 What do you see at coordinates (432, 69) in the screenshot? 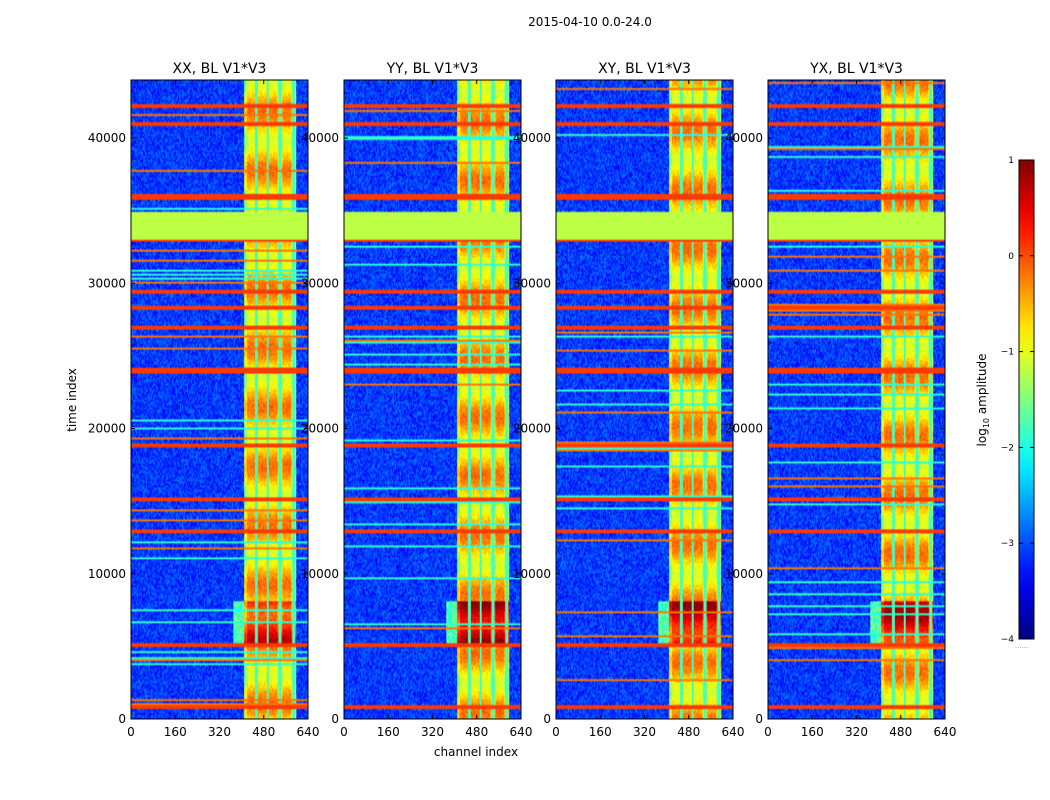
I see `panel-title: YY, BL V1*V3` at bounding box center [432, 69].